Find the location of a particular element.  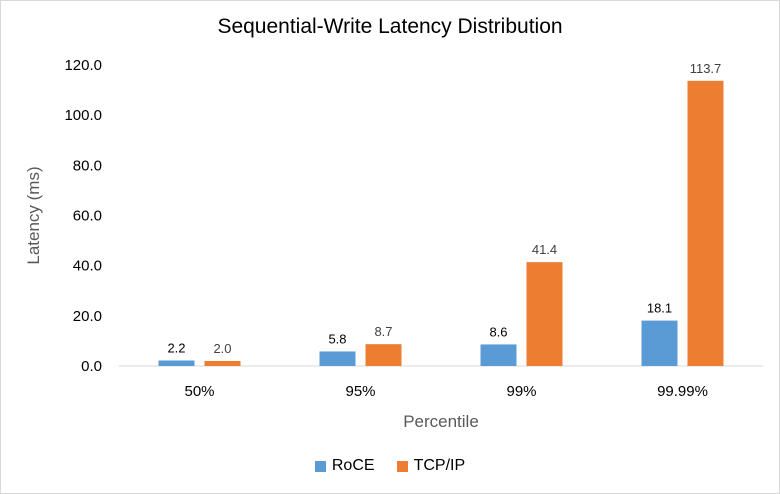

x-axis-ticks: 50% 95% 99% 99.99% is located at coordinates (445, 391).